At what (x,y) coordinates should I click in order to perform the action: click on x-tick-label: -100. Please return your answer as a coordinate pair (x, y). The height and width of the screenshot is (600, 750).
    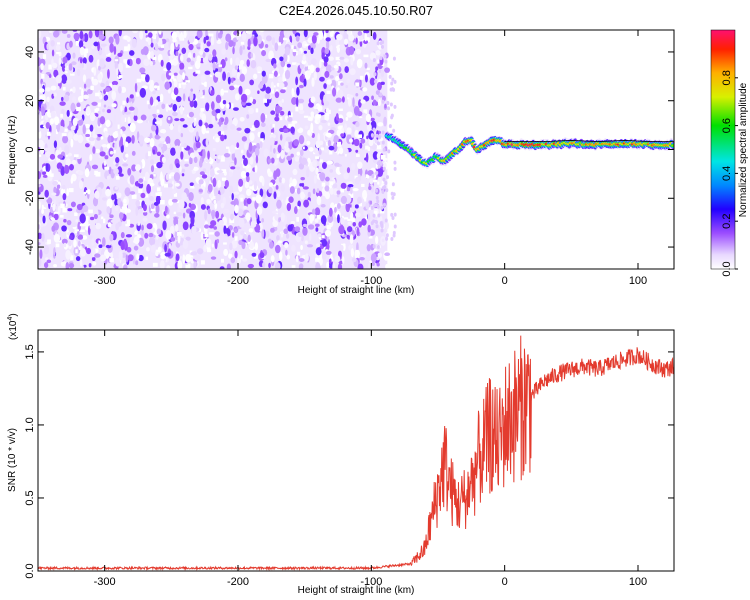
    Looking at the image, I should click on (371, 582).